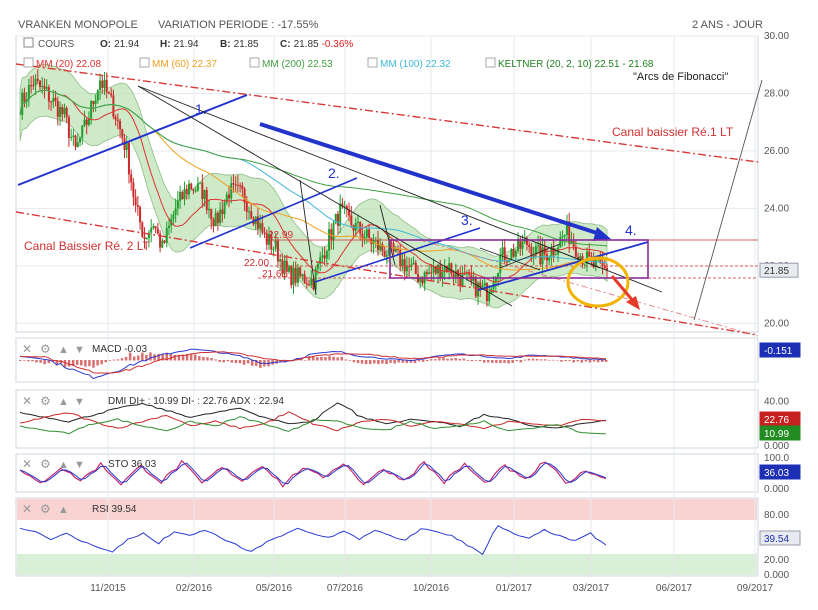 The height and width of the screenshot is (610, 818). Describe the element at coordinates (27, 401) in the screenshot. I see `dmi-close-icon: ✕` at that location.